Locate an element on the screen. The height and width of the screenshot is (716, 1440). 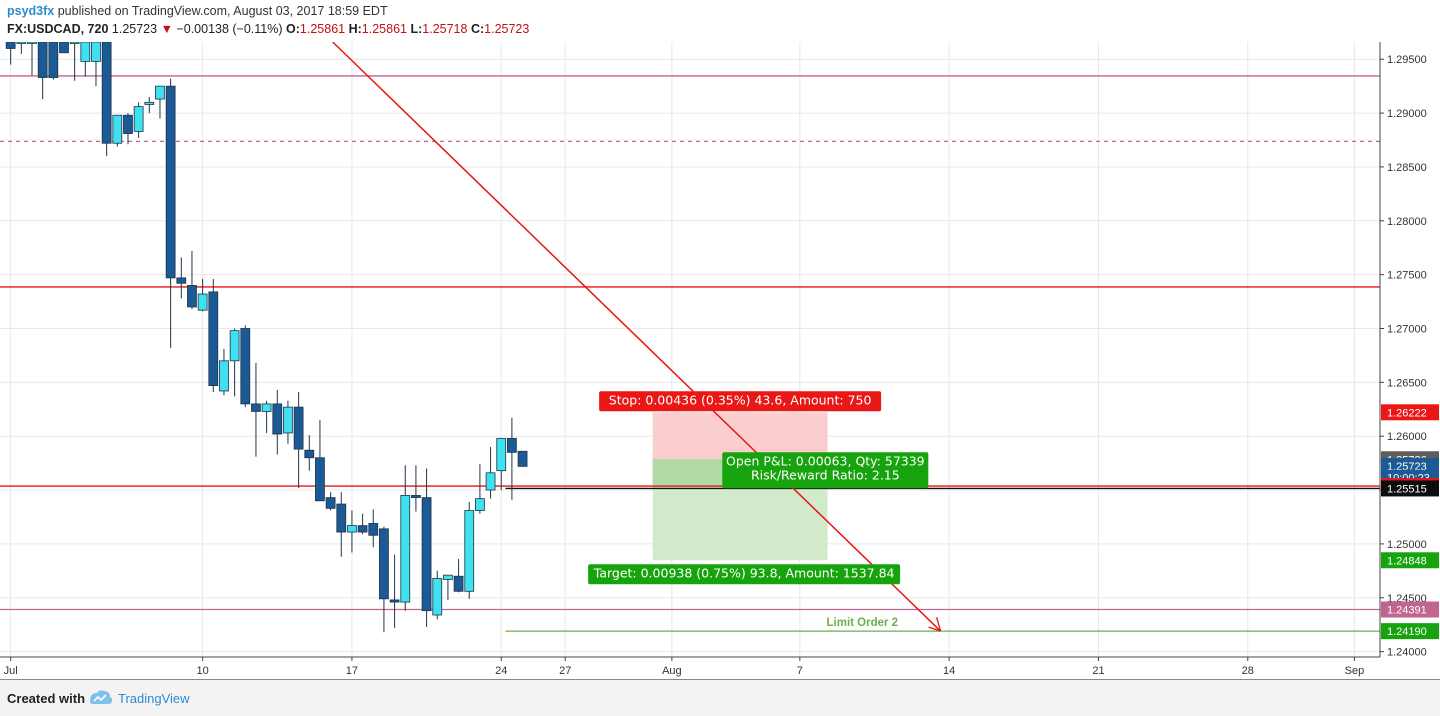
footer: Created with TradingView is located at coordinates (720, 698).